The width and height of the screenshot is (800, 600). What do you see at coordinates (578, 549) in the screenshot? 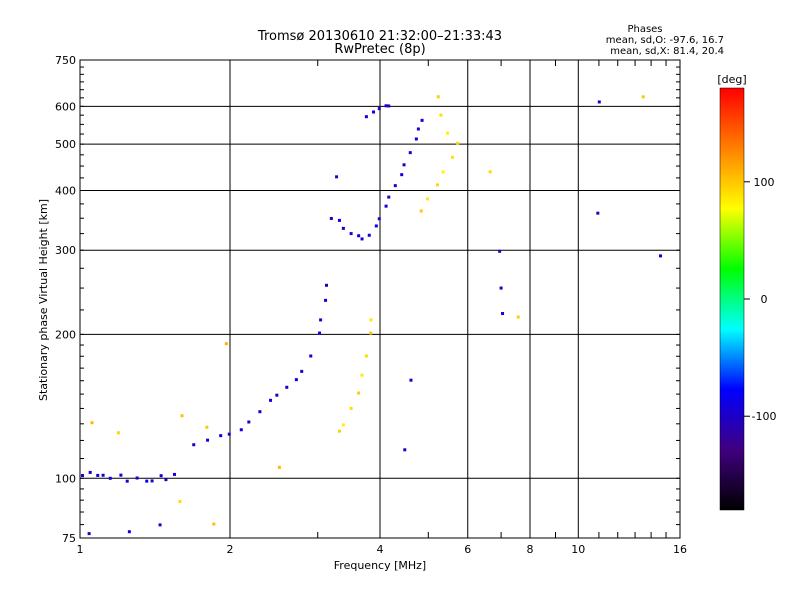
I see `x-tick-label-5: 10` at bounding box center [578, 549].